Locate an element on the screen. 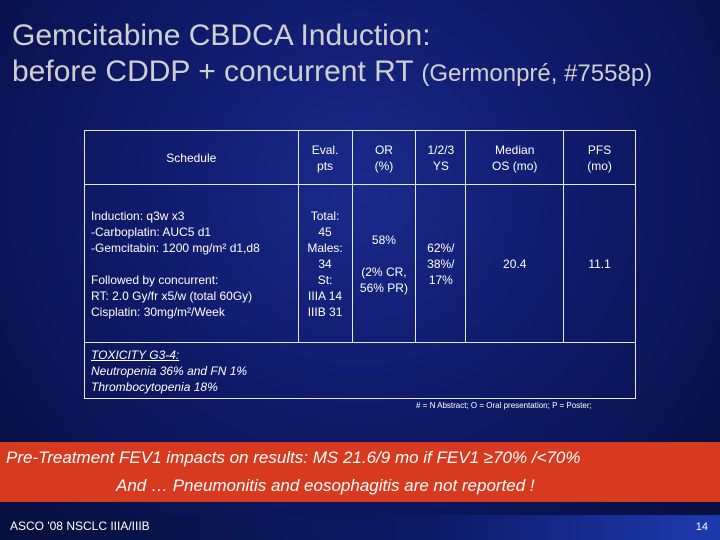 The width and height of the screenshot is (720, 540). toxicity-line-1: Neutropenia 36% and FN 1% is located at coordinates (169, 370).